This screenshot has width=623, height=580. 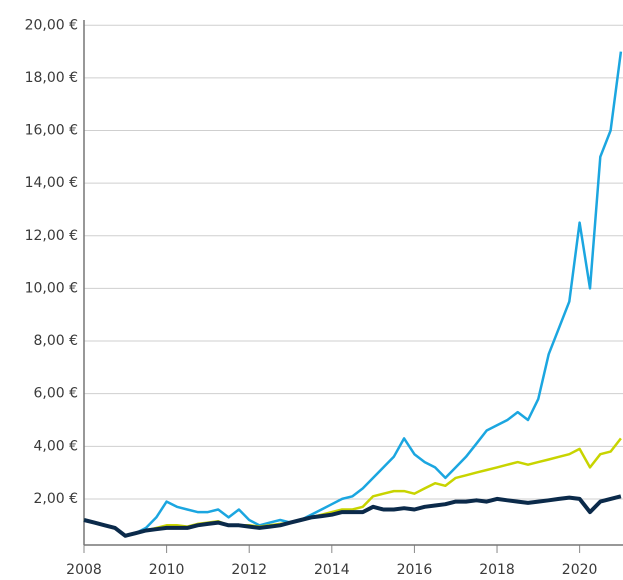 I want to click on y-tick-label: 4,00 €, so click(x=55, y=446).